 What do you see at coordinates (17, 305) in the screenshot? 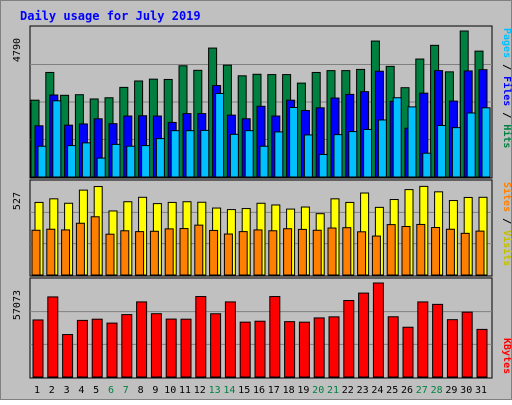
I see `panel3-max-label: 57073` at bounding box center [17, 305].